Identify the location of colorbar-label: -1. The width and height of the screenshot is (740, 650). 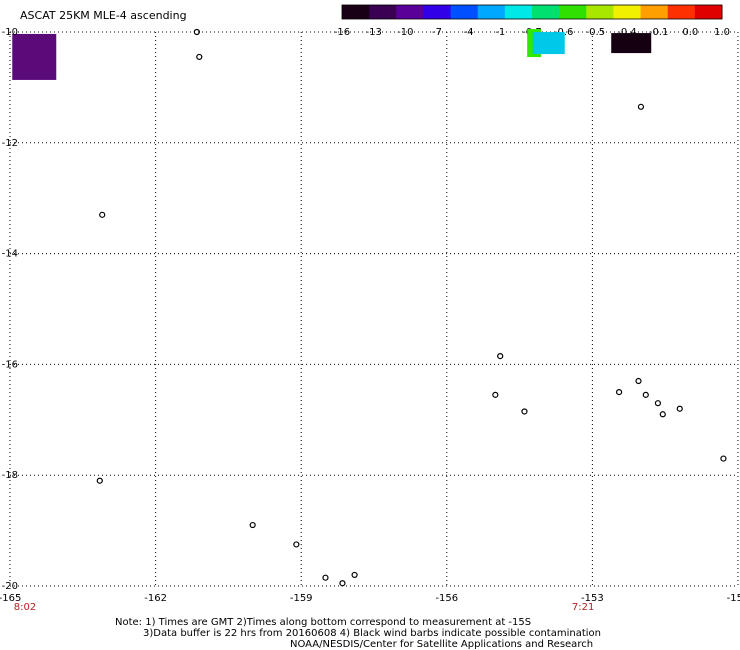
(500, 32).